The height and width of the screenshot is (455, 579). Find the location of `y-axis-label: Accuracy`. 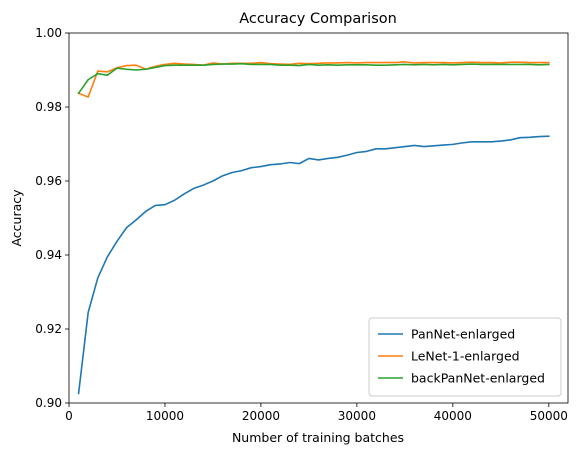

y-axis-label: Accuracy is located at coordinates (16, 218).